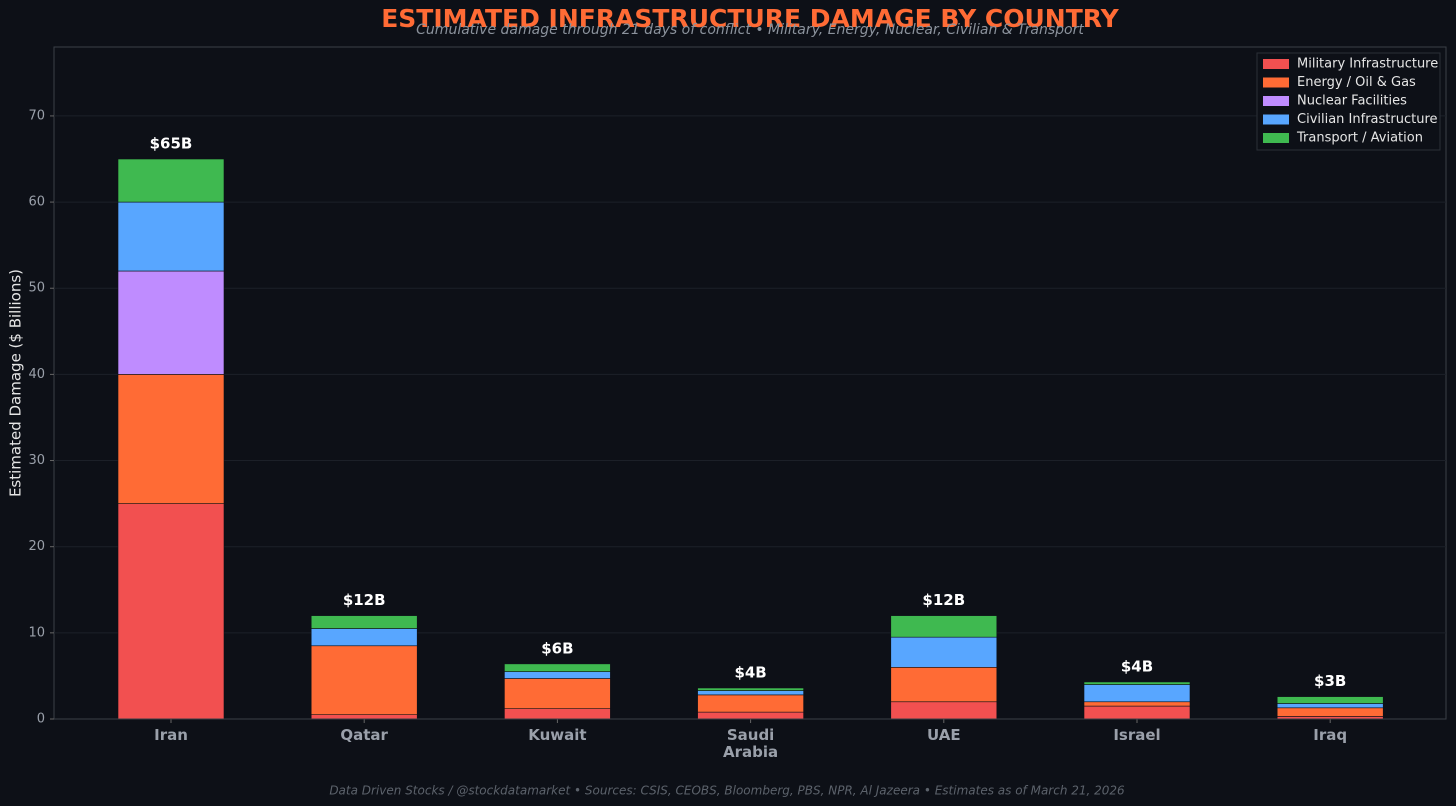  What do you see at coordinates (36, 460) in the screenshot?
I see `y-tick-label: 30` at bounding box center [36, 460].